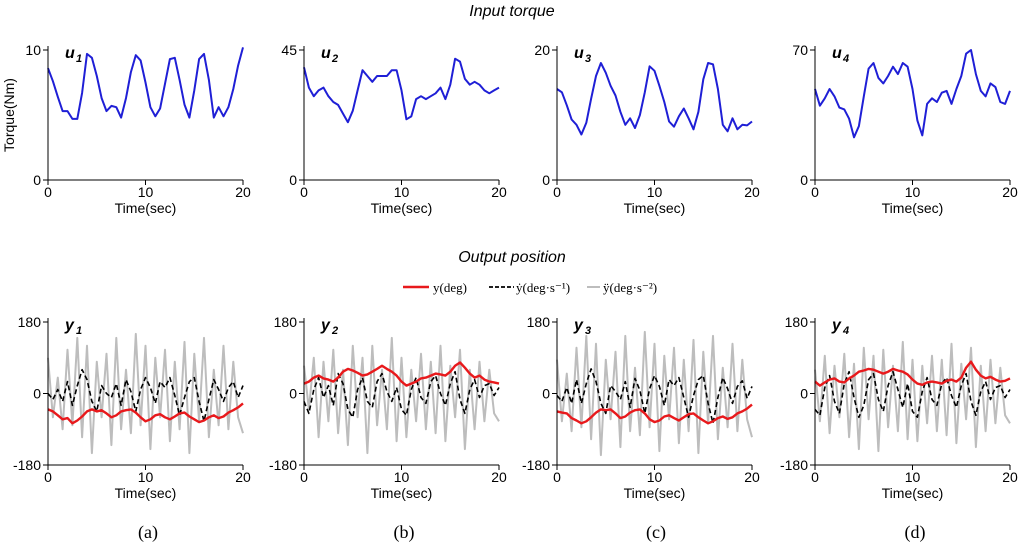 Image resolution: width=1024 pixels, height=547 pixels. What do you see at coordinates (912, 94) in the screenshot?
I see `series-line-u4` at bounding box center [912, 94].